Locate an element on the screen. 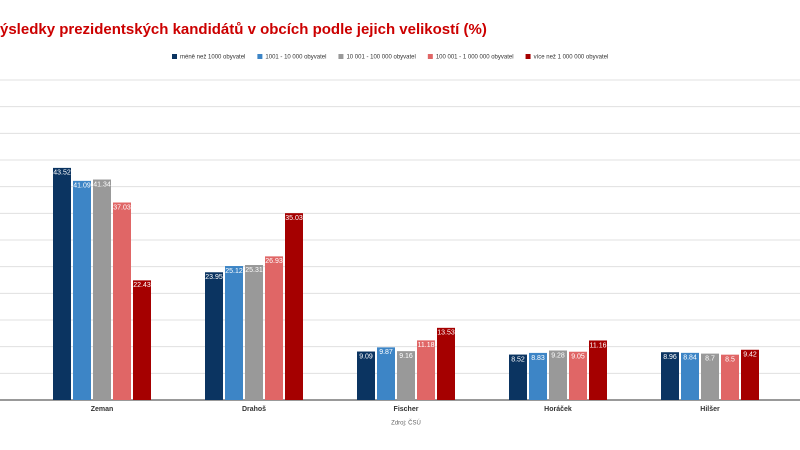 The image size is (800, 450). x-tick-label: Fischer is located at coordinates (406, 409).